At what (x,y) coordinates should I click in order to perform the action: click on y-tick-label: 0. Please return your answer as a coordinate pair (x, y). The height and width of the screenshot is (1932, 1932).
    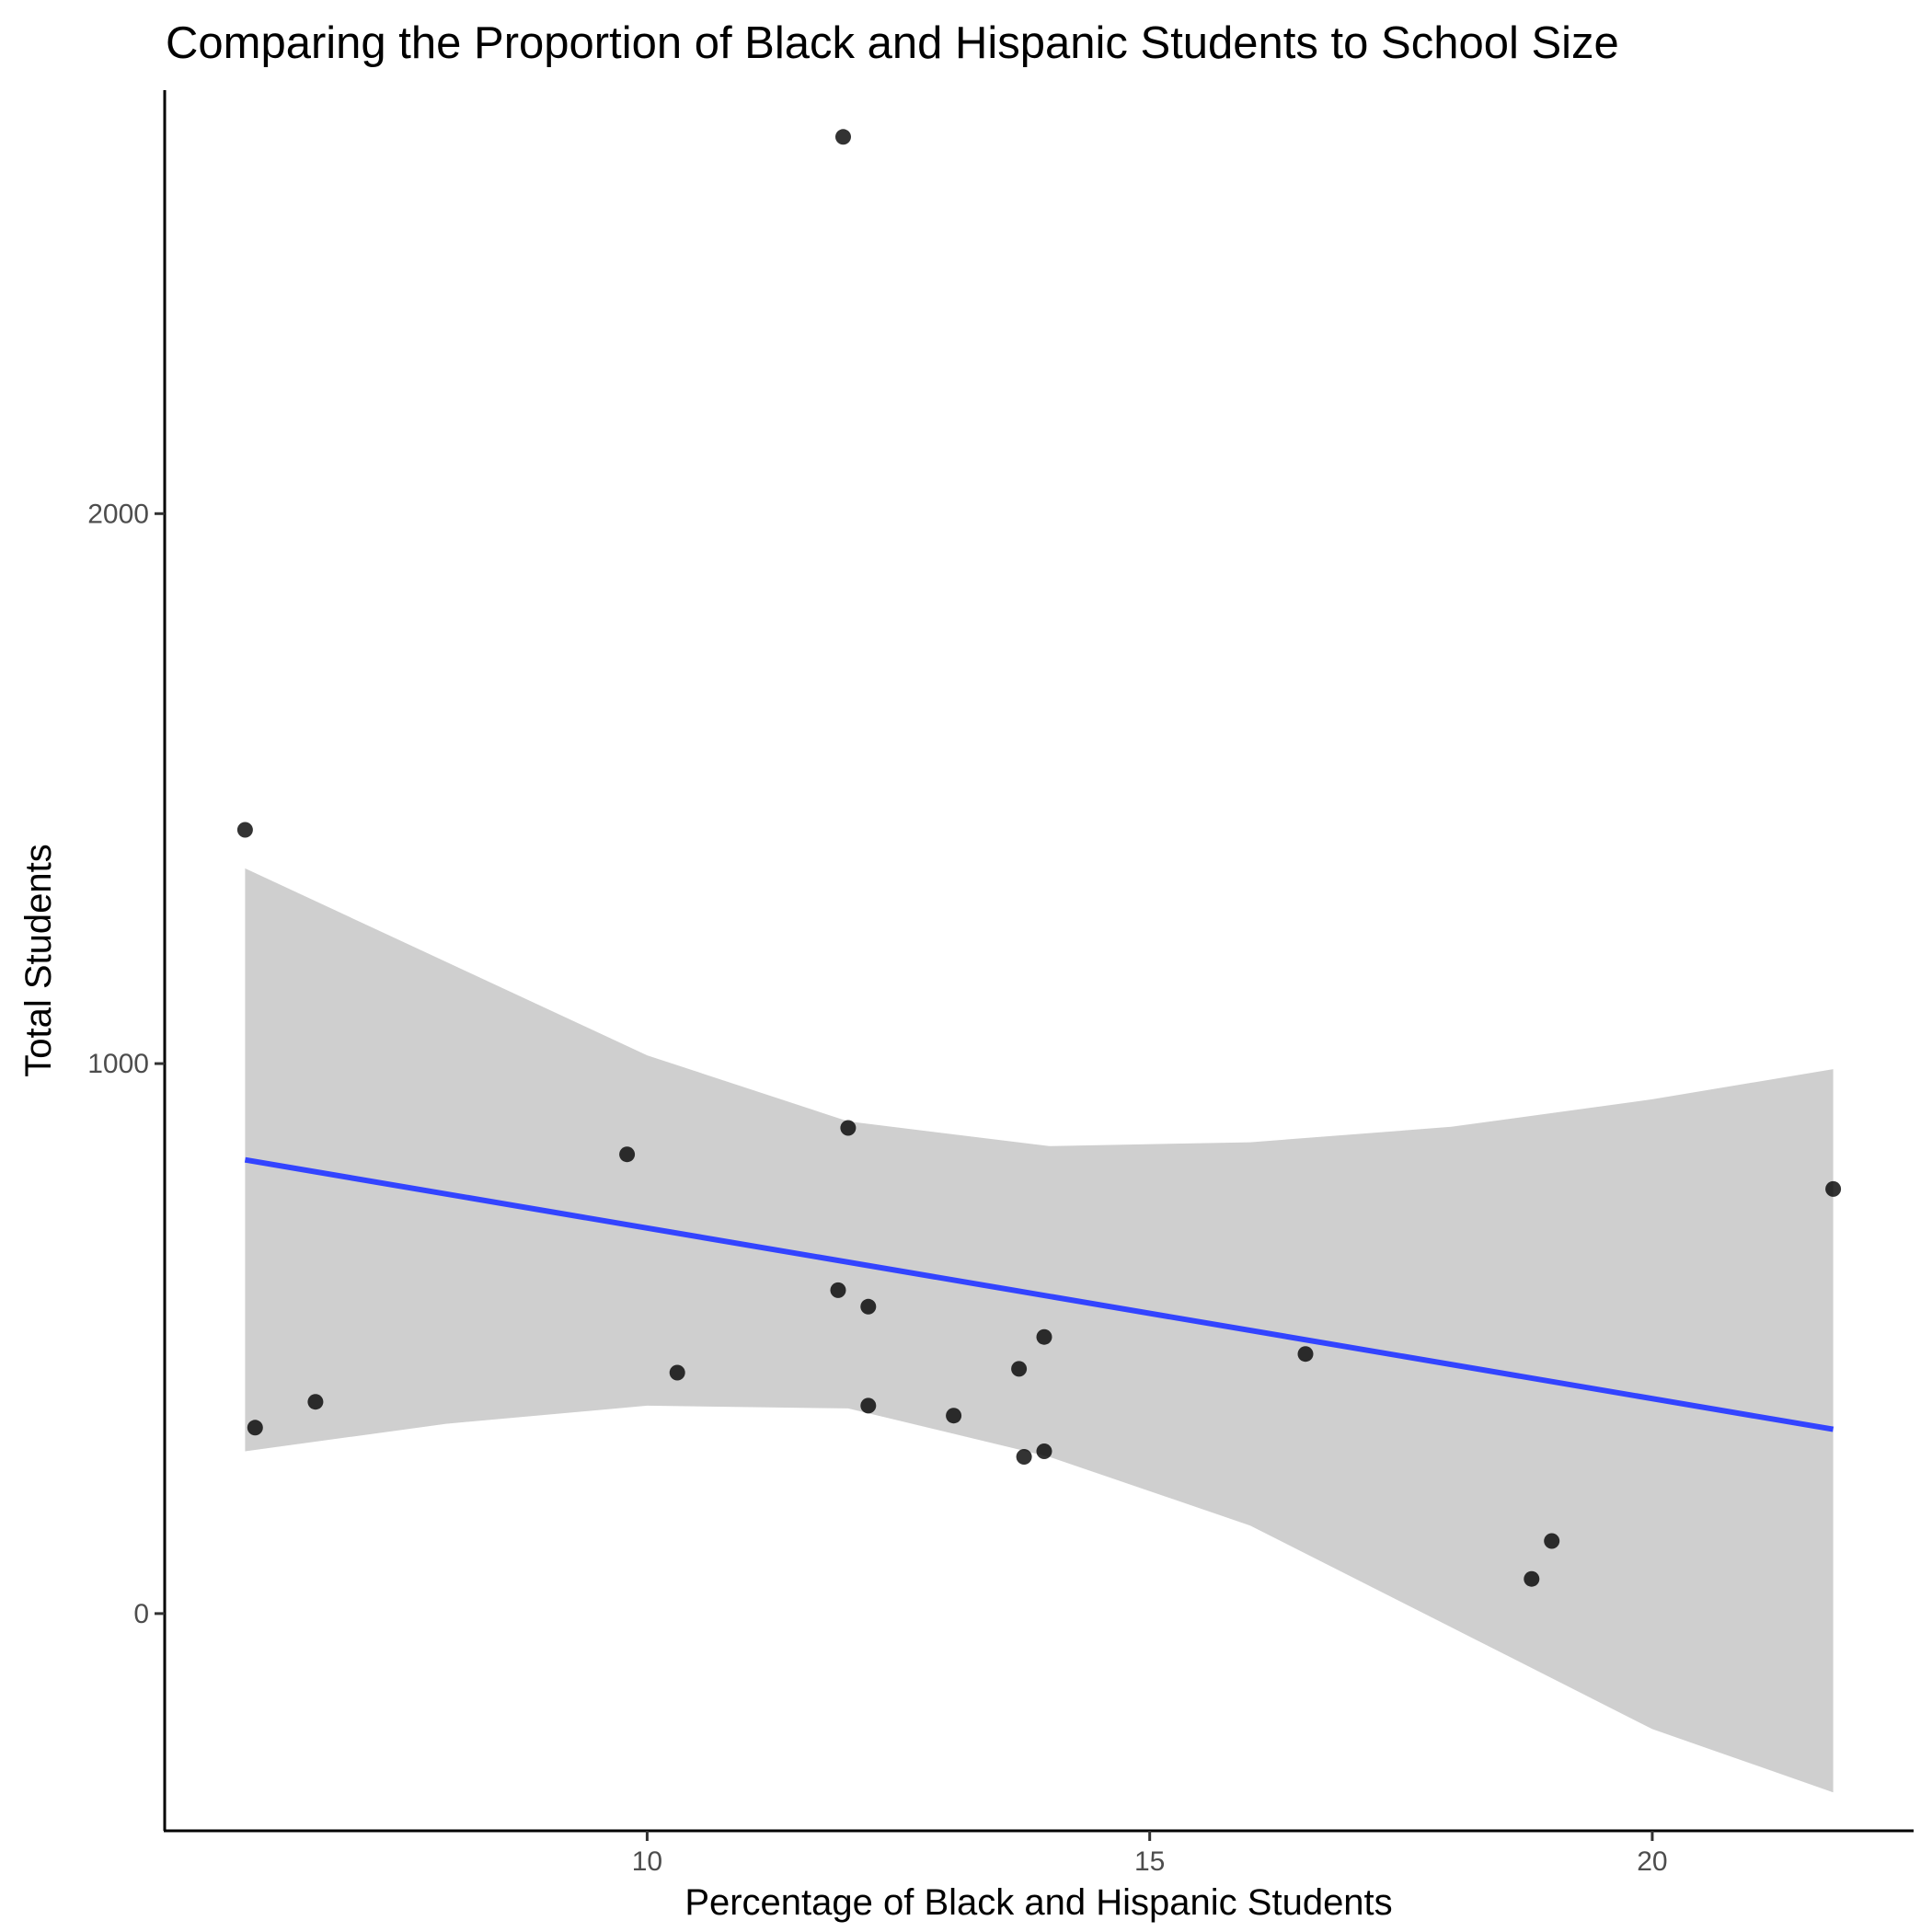
    Looking at the image, I should click on (141, 1614).